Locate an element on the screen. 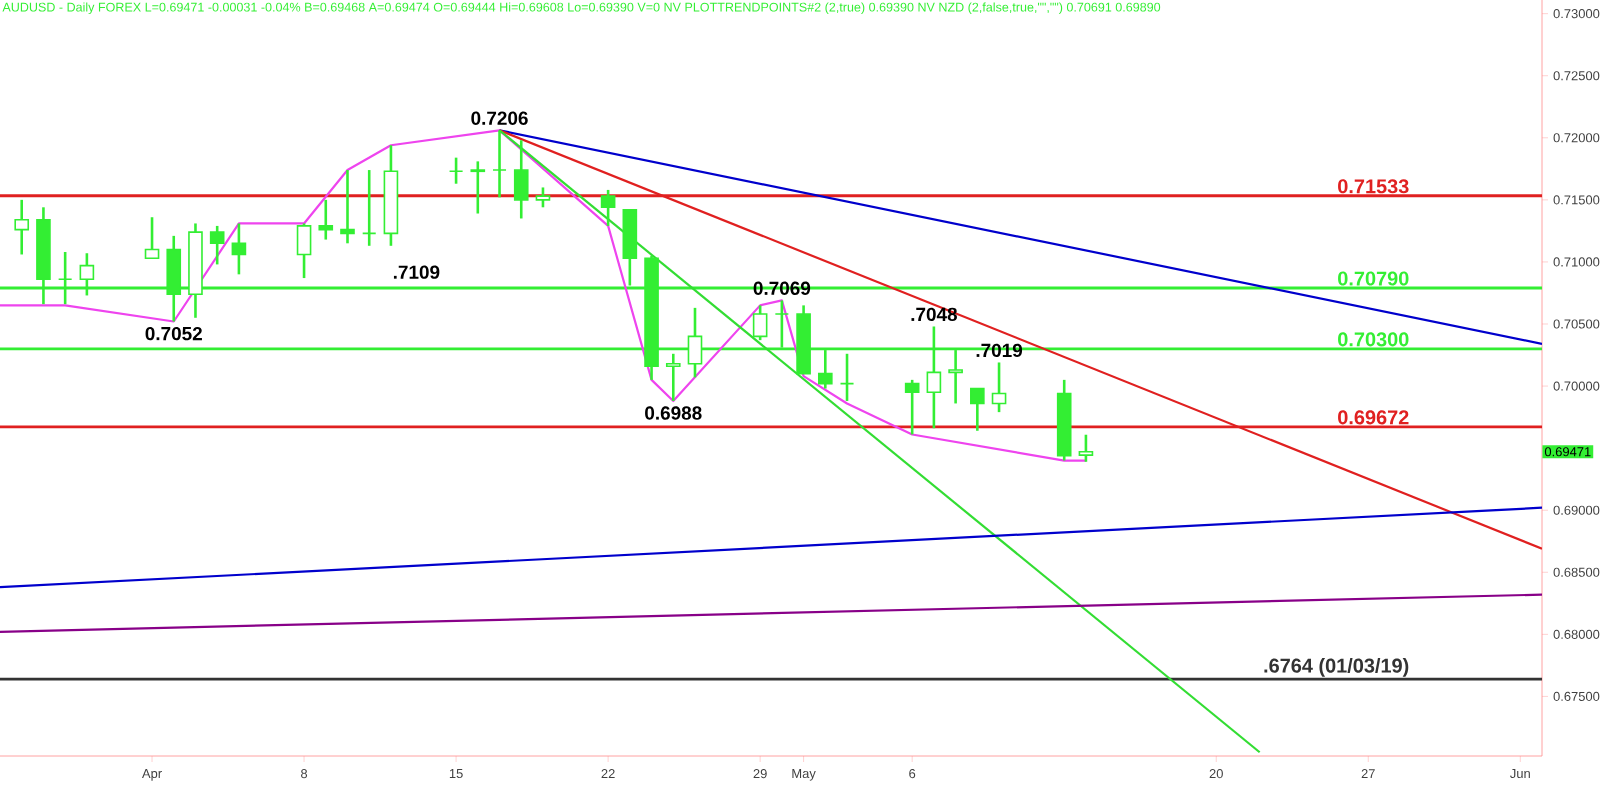 The width and height of the screenshot is (1600, 804). ref-line-label: 0.70300 is located at coordinates (1373, 339).